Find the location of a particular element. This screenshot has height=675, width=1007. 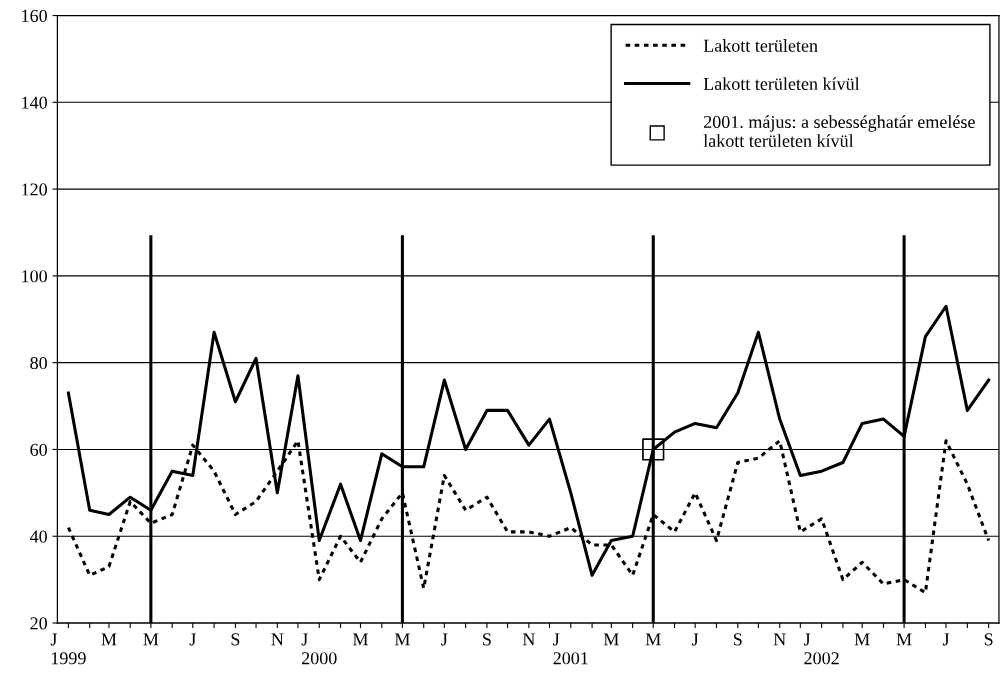

x-tick-label: J 2002 is located at coordinates (821, 649).